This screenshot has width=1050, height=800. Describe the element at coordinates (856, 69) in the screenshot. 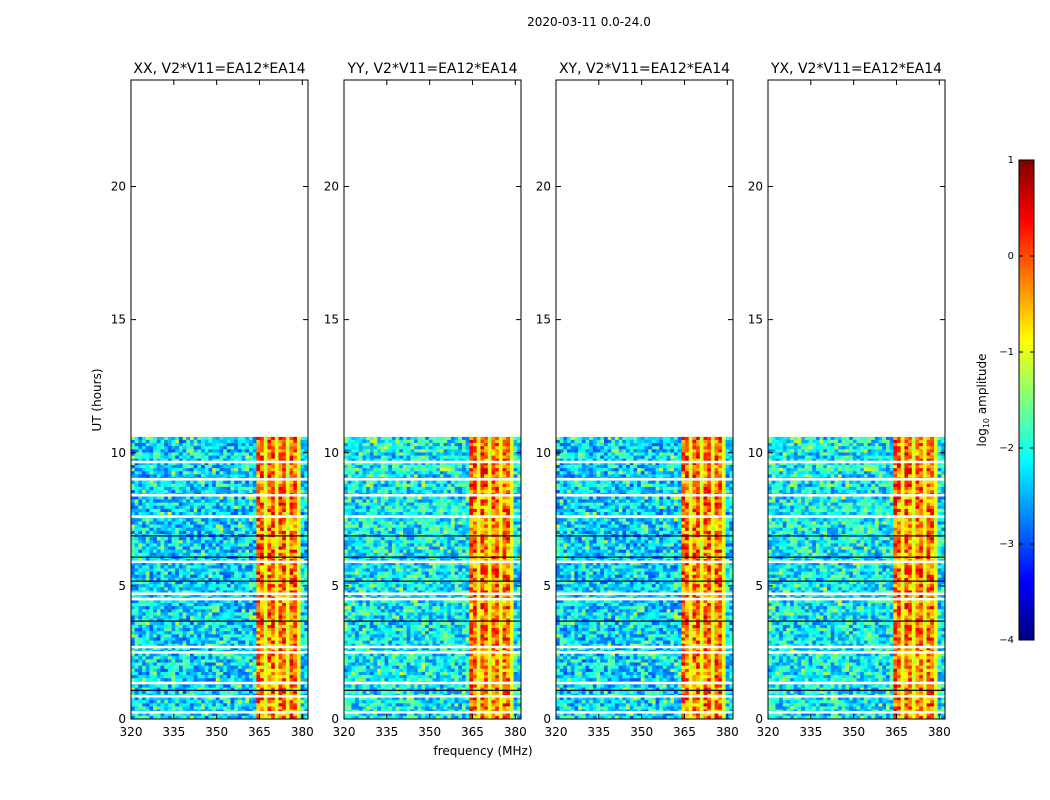

I see `panel-title: YX, V2*V11=EA12*EA14` at that location.